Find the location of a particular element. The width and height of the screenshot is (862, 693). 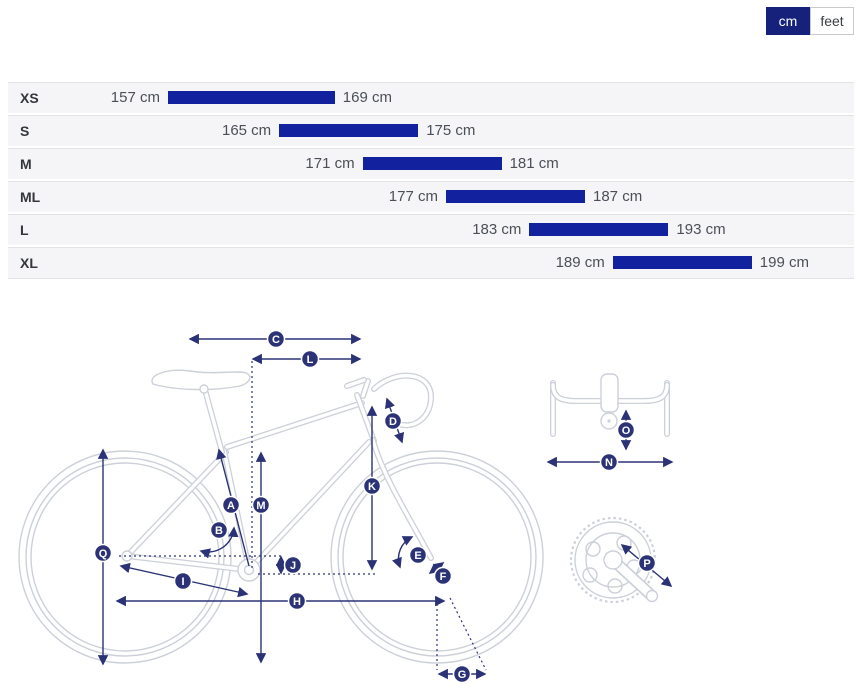

badge-d: D is located at coordinates (393, 421).